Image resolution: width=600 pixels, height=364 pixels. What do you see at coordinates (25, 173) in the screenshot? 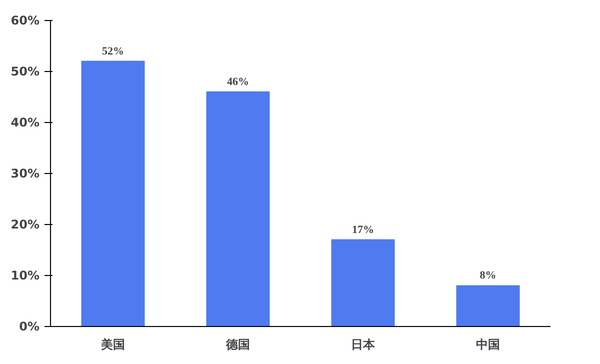
I see `y-tick-label: 30%` at bounding box center [25, 173].